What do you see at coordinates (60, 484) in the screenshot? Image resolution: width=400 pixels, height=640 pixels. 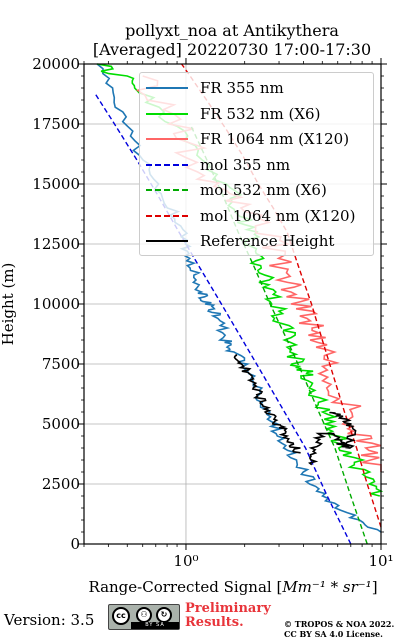 I see `y-tick-label: 2500` at bounding box center [60, 484].